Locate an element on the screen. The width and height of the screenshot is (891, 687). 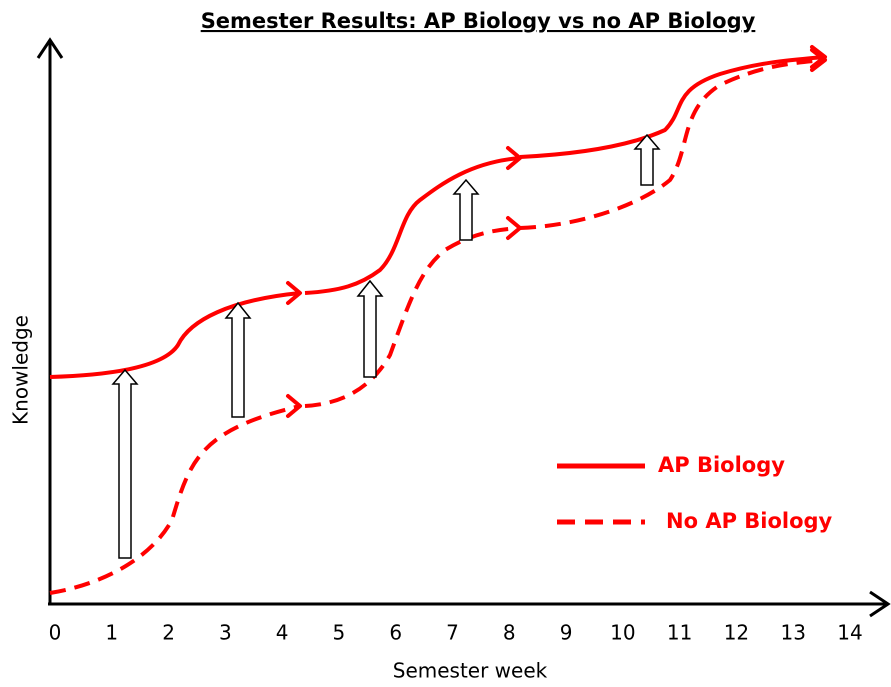
legend-label: AP Biology is located at coordinates (721, 465).